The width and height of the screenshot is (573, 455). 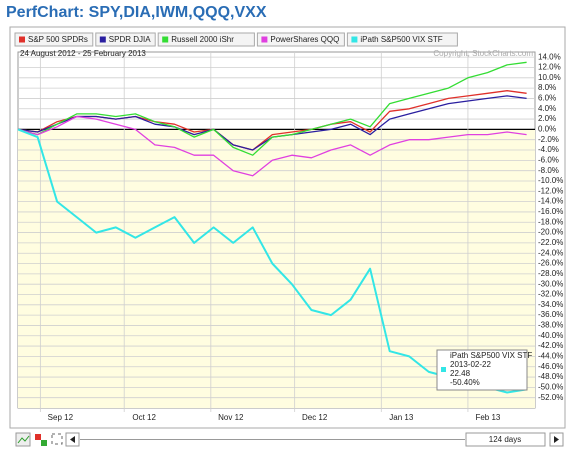 I want to click on y-tick-label: -20.0%, so click(x=550, y=232).